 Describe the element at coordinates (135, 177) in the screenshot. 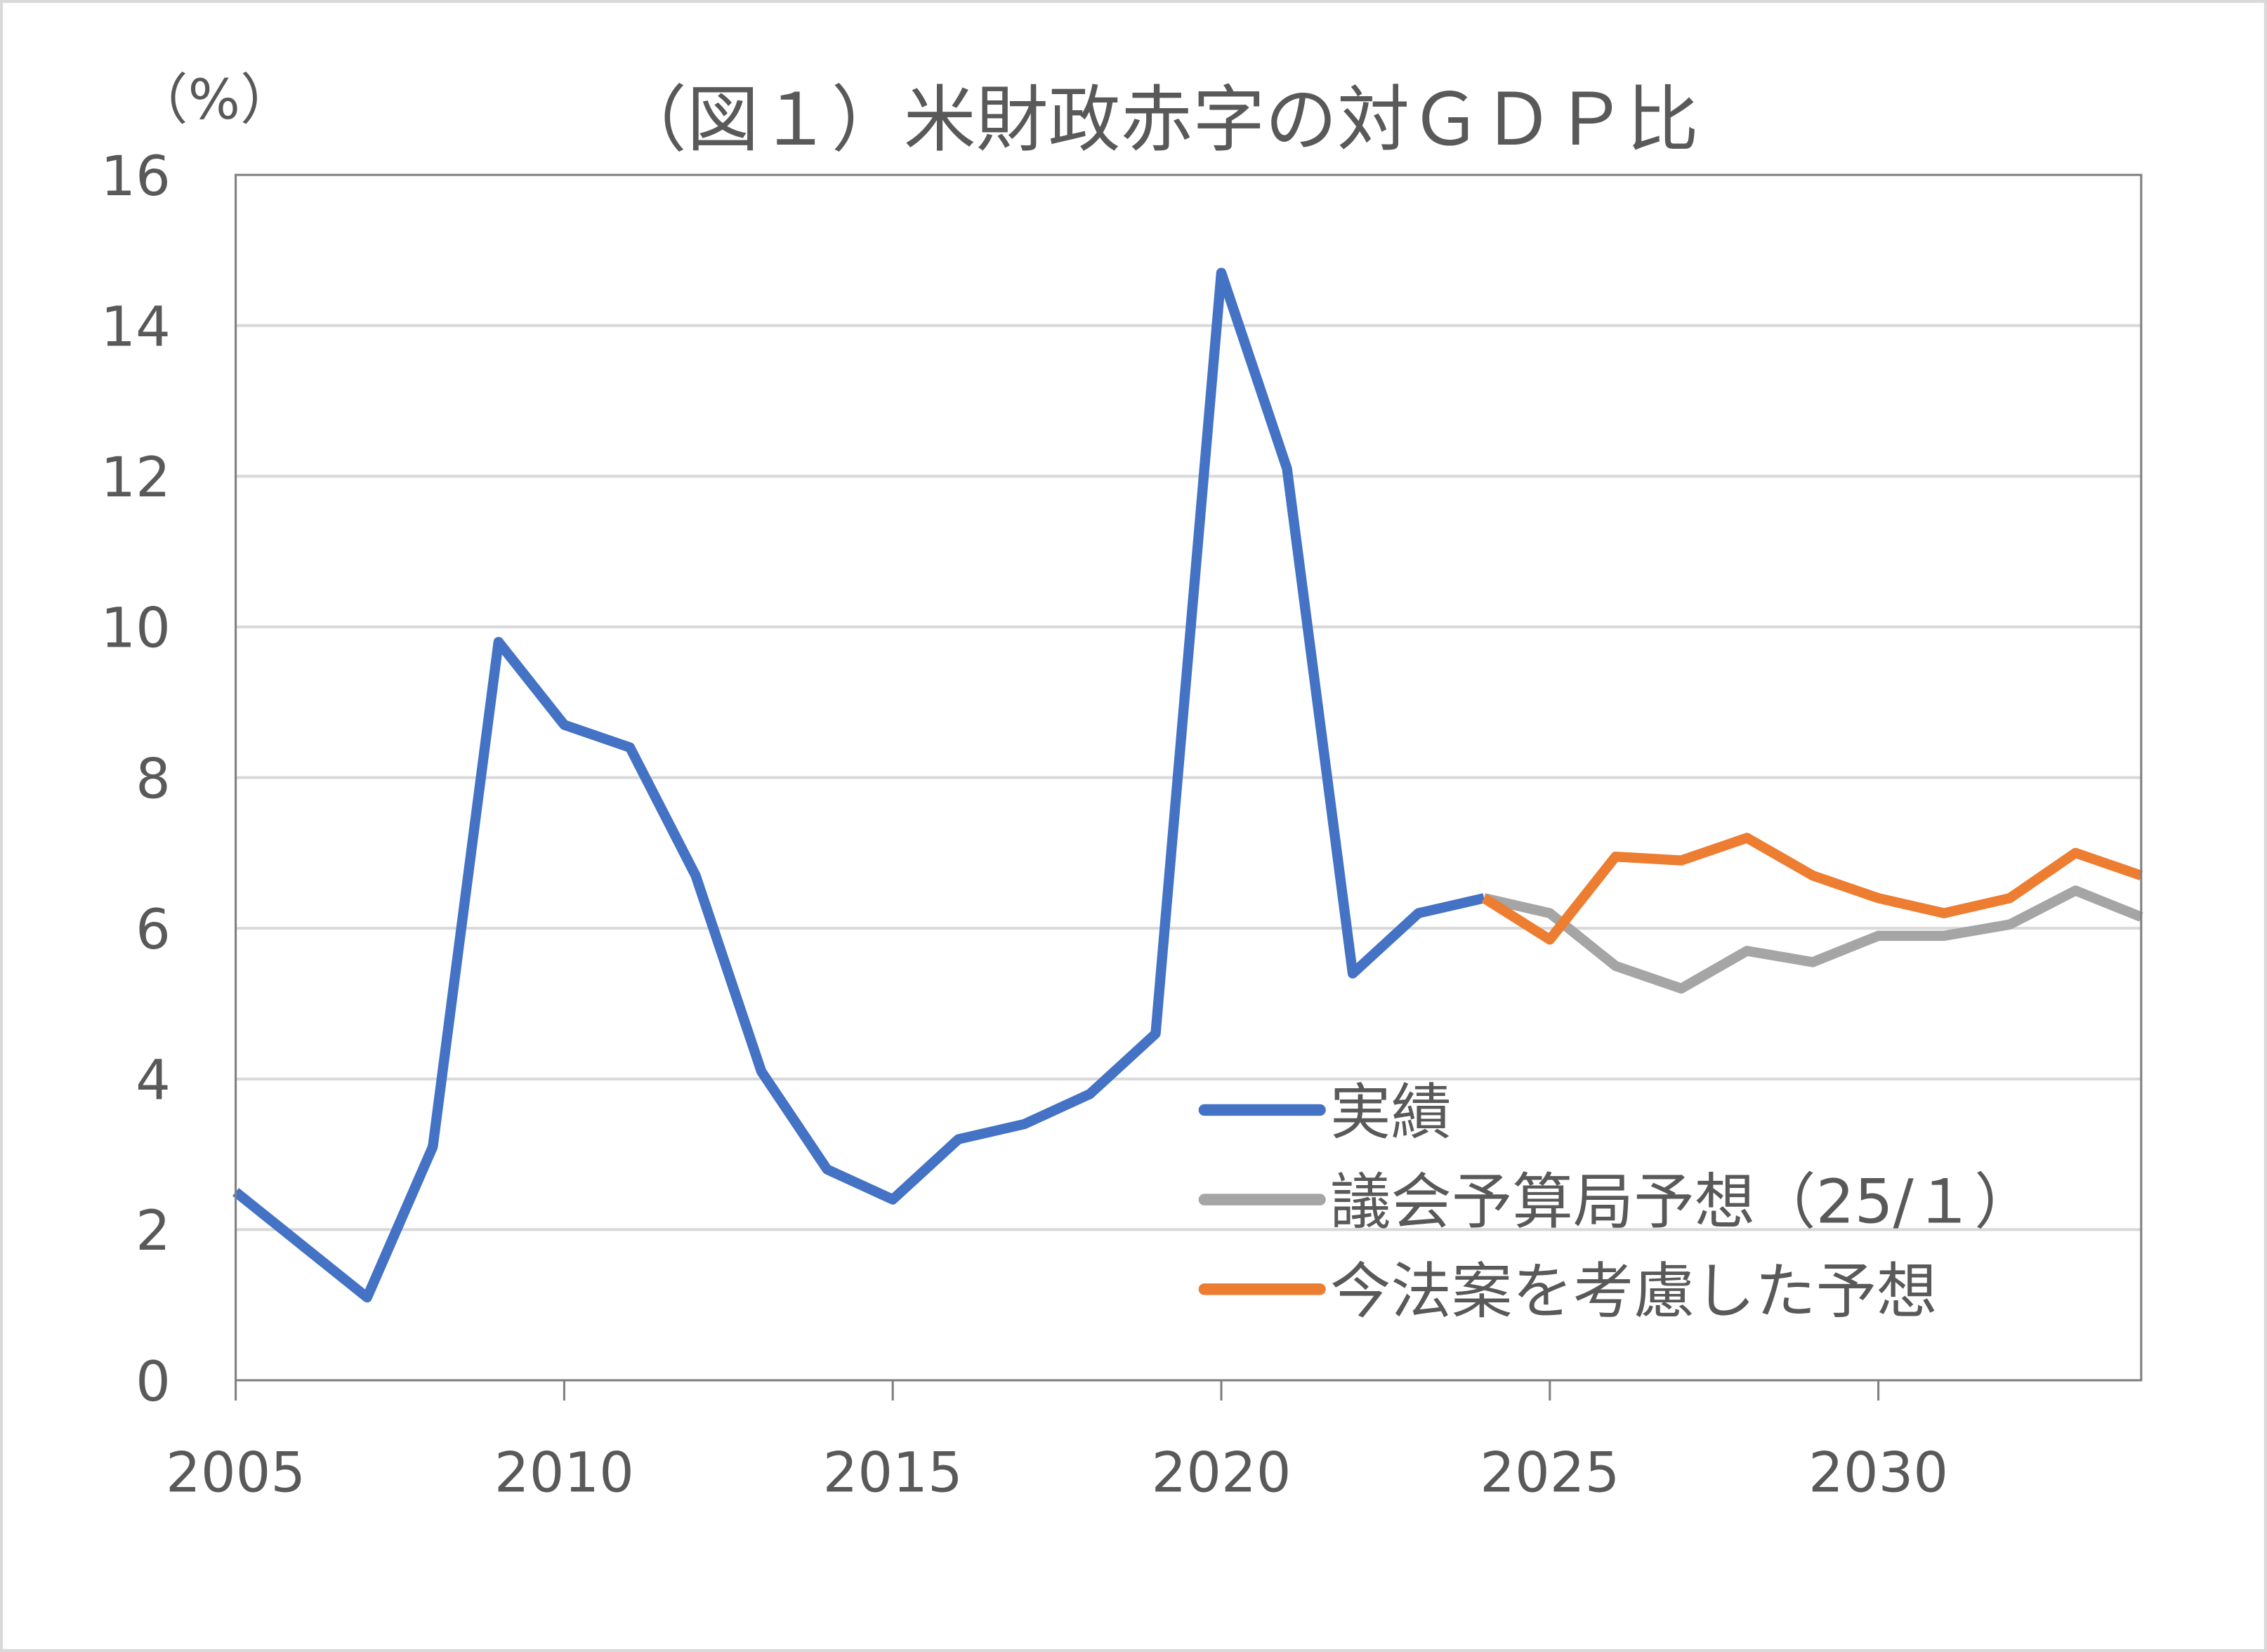

I see `y-tick-label: 16` at that location.